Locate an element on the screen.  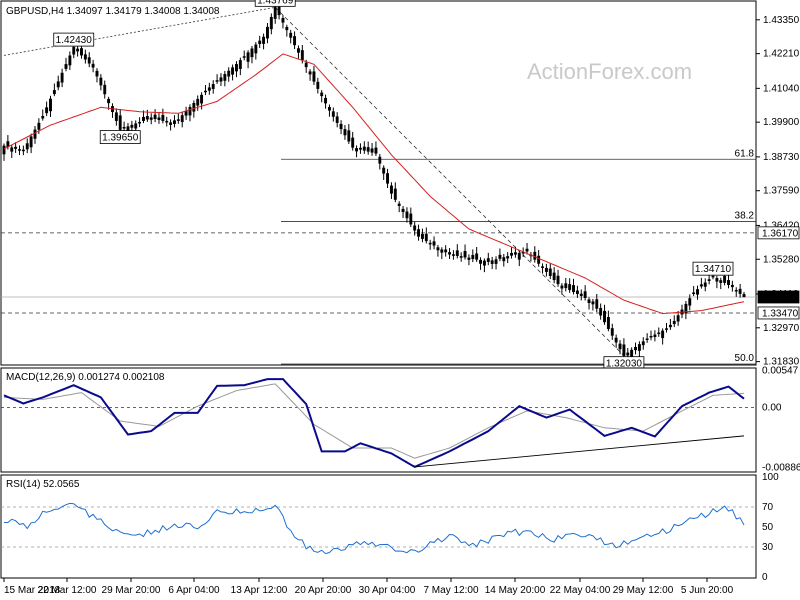
rsi-tick-label: 50 is located at coordinates (768, 527).